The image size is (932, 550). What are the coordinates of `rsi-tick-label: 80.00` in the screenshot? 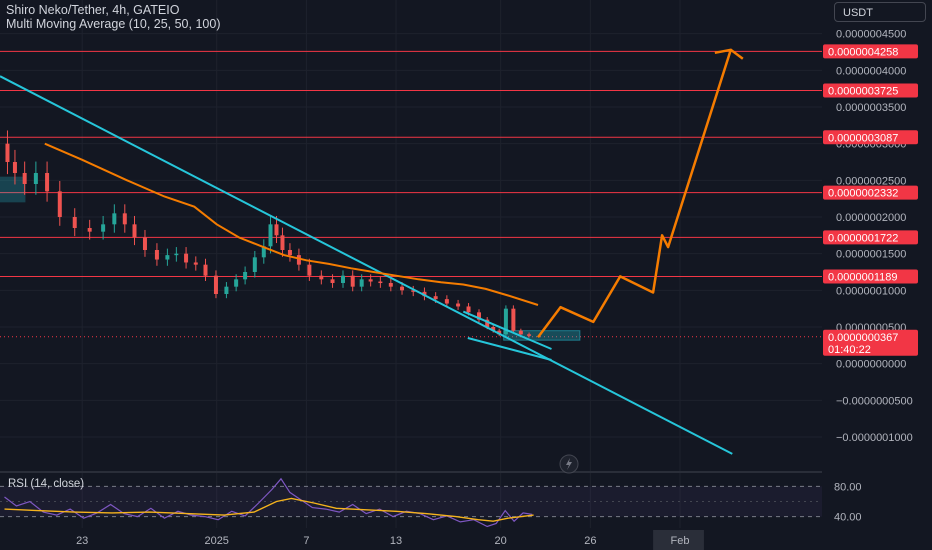 It's located at (848, 487).